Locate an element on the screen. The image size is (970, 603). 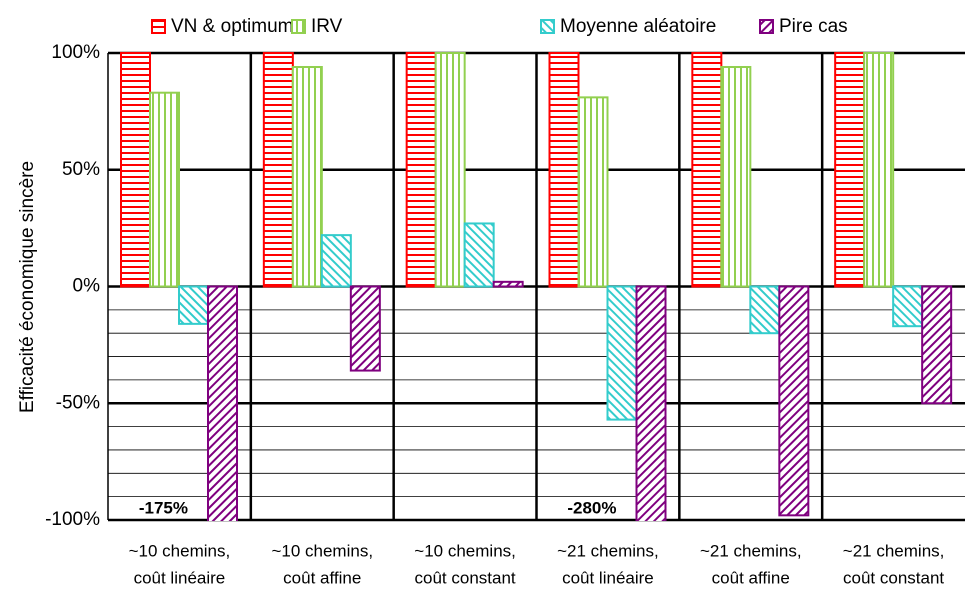
value-label: -280% is located at coordinates (591, 507).